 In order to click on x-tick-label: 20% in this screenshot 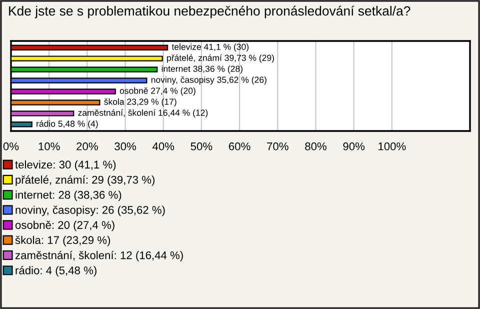, I will do `click(87, 146)`.